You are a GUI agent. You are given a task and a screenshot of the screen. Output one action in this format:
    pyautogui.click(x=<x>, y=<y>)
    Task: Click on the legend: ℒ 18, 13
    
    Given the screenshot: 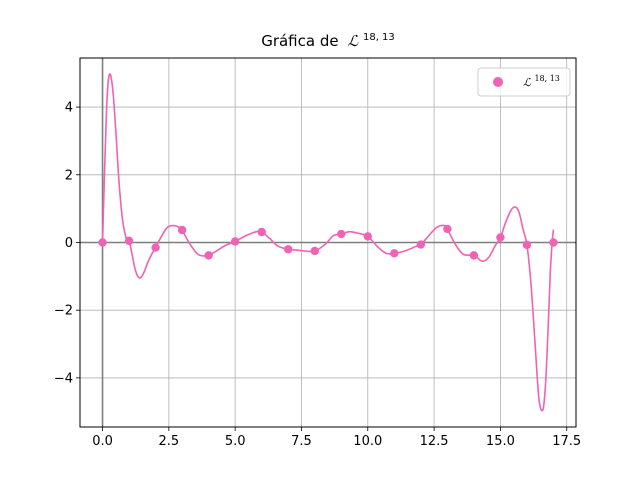 What is the action you would take?
    pyautogui.click(x=524, y=82)
    